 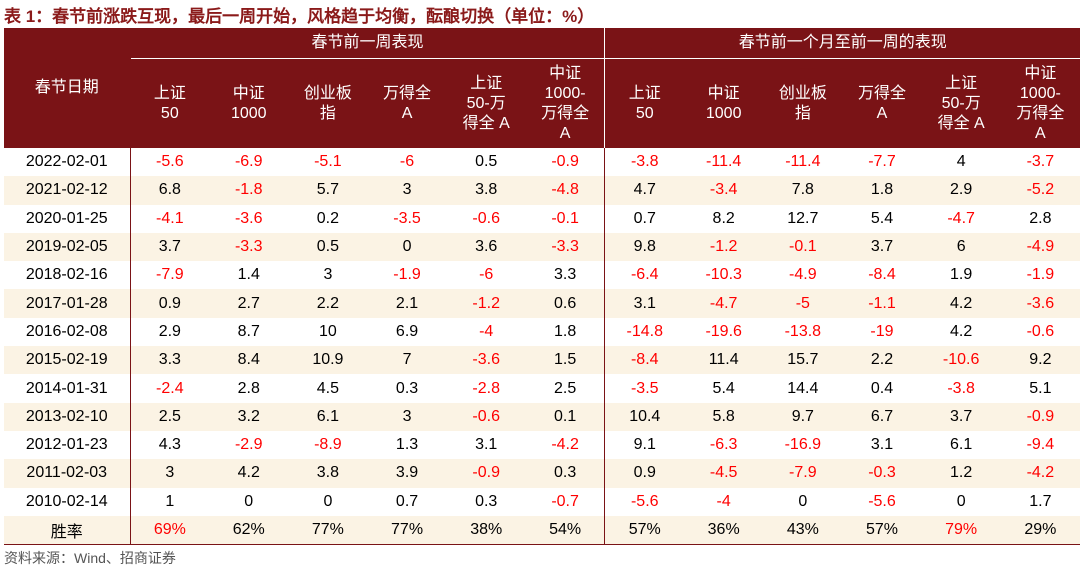 What do you see at coordinates (407, 303) in the screenshot?
I see `value-cell: 2.1` at bounding box center [407, 303].